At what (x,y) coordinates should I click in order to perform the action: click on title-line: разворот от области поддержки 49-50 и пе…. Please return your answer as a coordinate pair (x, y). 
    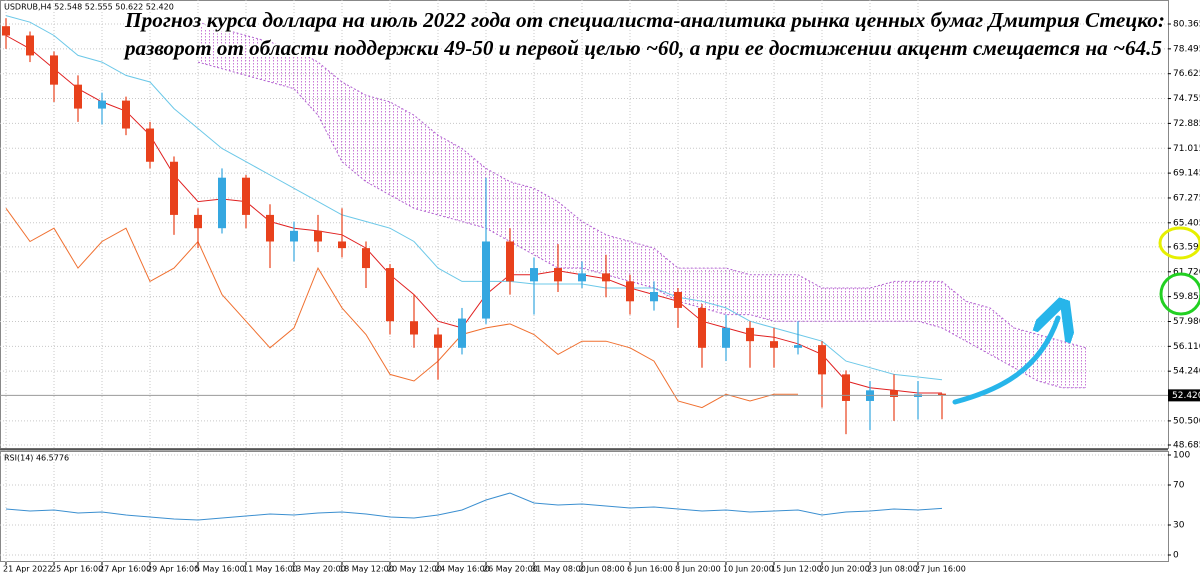
    Looking at the image, I should click on (642, 48).